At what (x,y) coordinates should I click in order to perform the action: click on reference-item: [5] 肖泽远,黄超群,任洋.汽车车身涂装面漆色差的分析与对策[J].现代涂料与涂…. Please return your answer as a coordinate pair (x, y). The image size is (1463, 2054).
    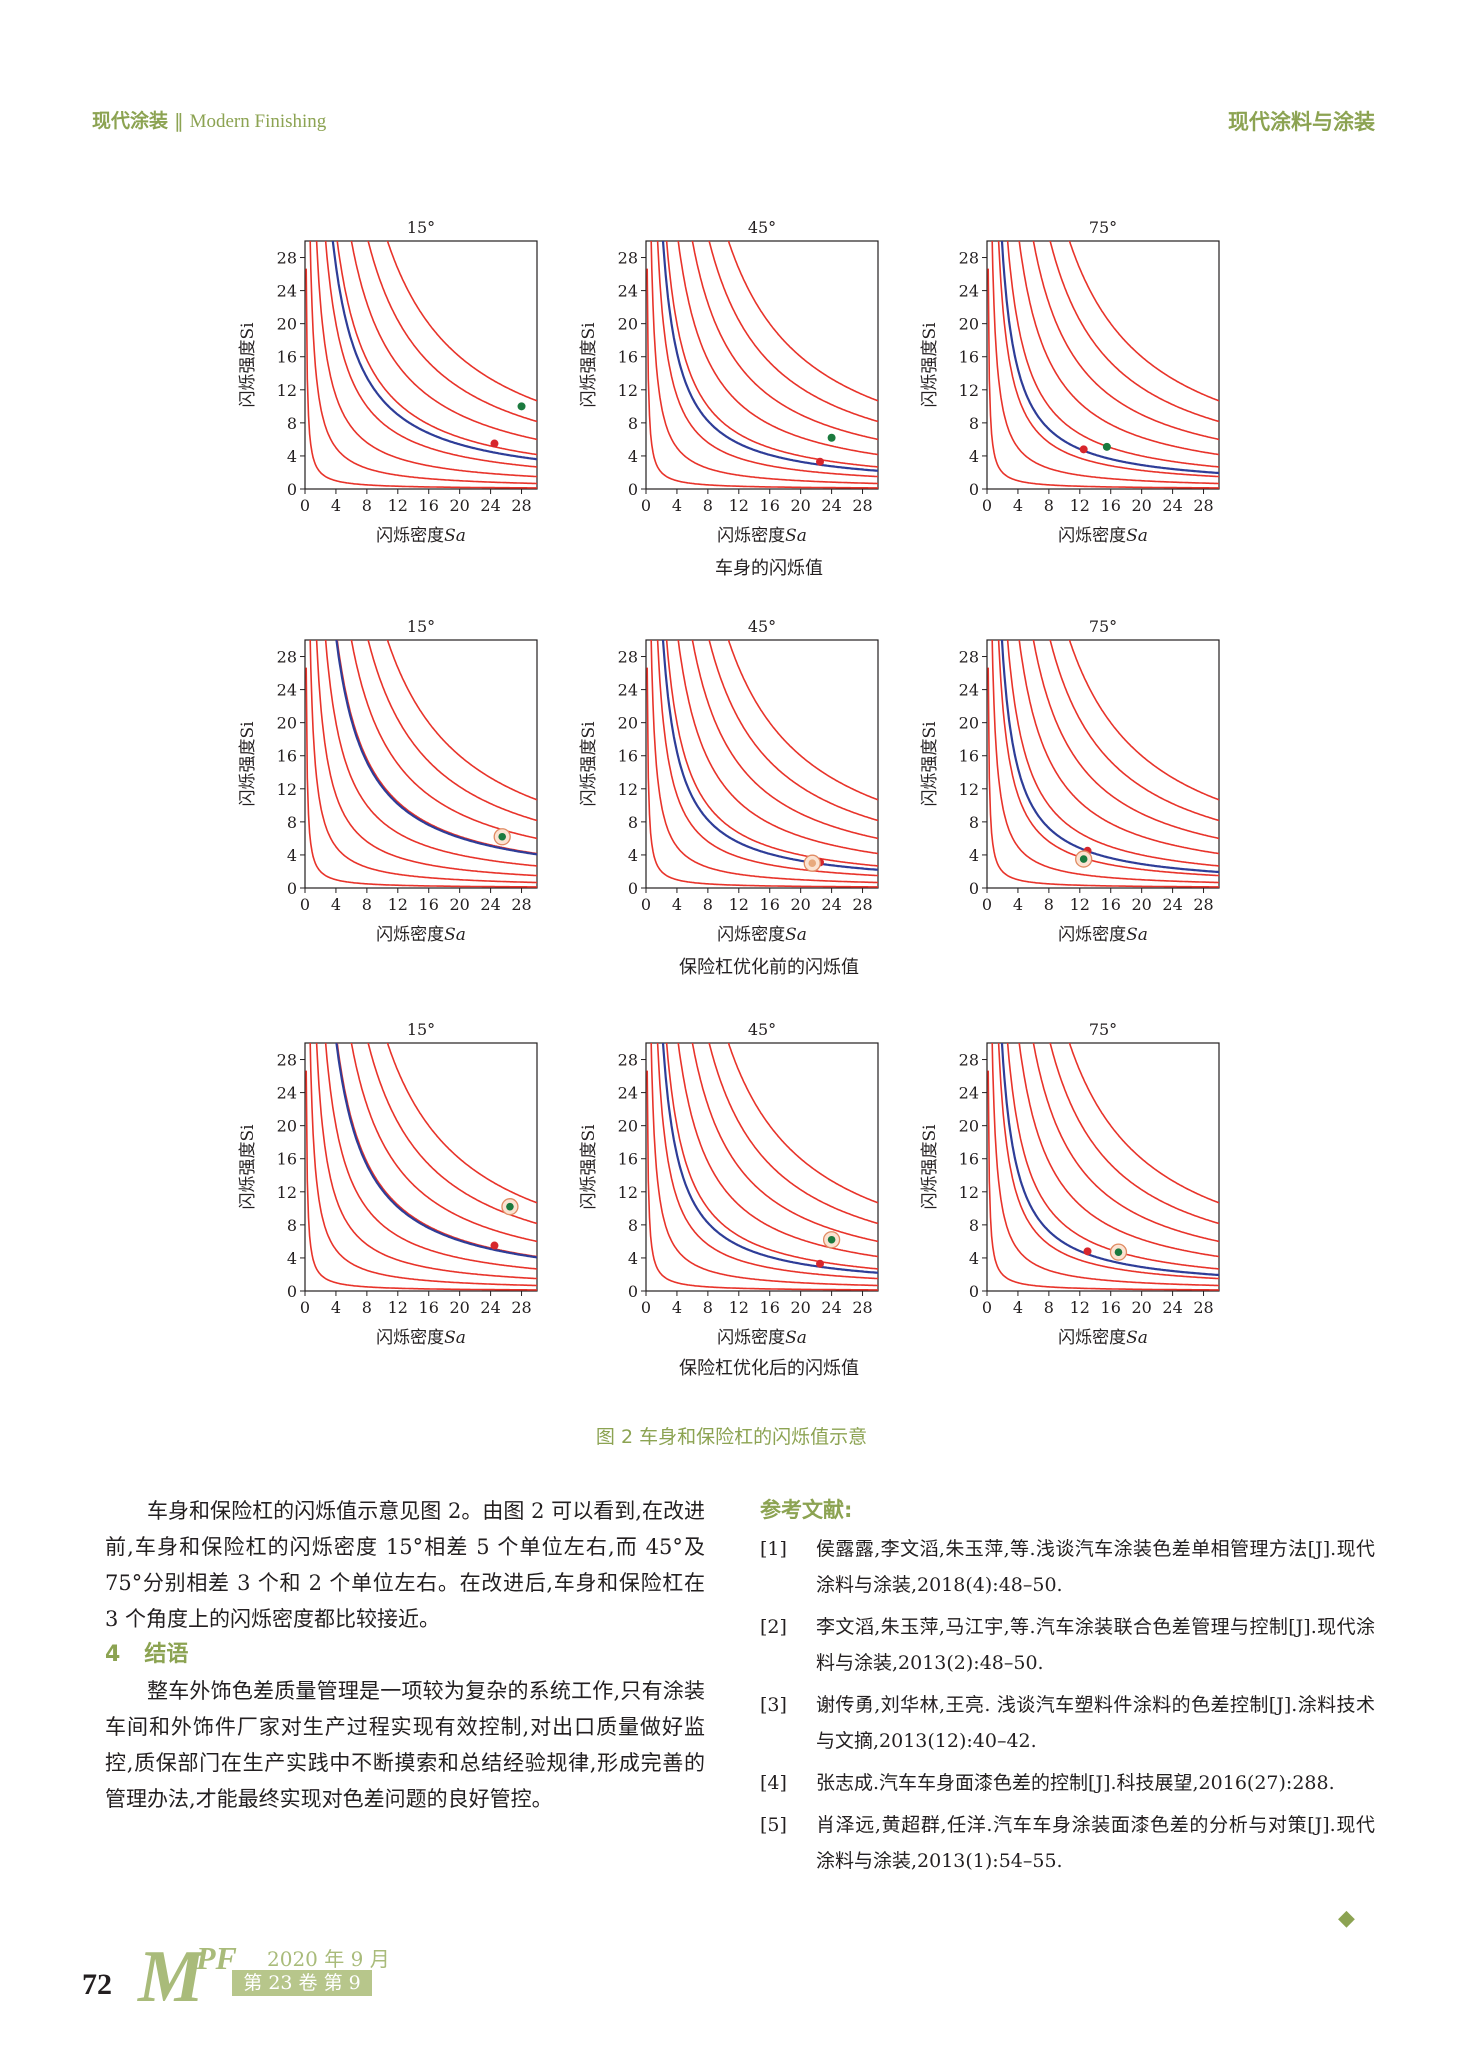
    Looking at the image, I should click on (1067, 1843).